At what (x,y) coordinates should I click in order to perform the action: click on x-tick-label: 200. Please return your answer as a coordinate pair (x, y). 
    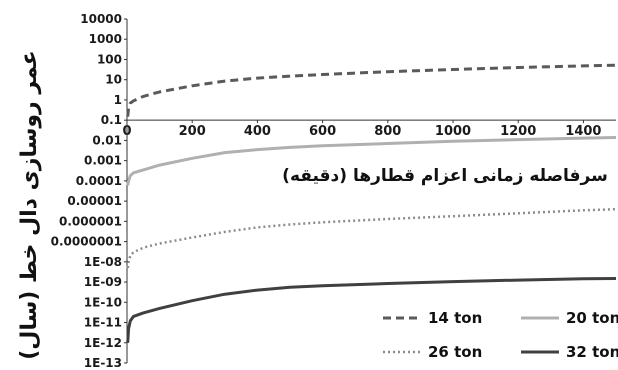
    Looking at the image, I should click on (192, 131).